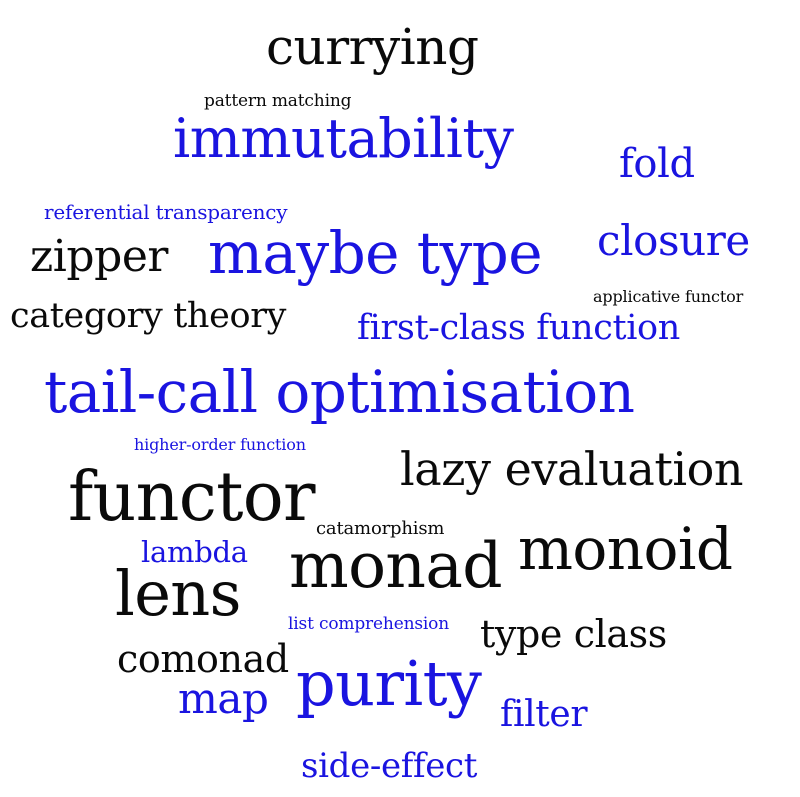  Describe the element at coordinates (223, 698) in the screenshot. I see `word-map: map` at that location.